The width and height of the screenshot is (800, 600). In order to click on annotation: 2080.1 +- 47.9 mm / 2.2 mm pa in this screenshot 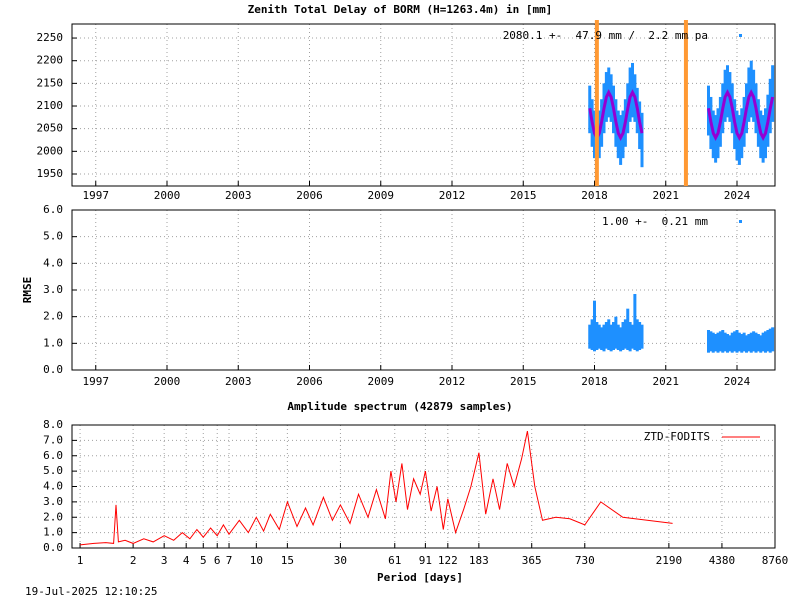, I will do `click(605, 35)`.